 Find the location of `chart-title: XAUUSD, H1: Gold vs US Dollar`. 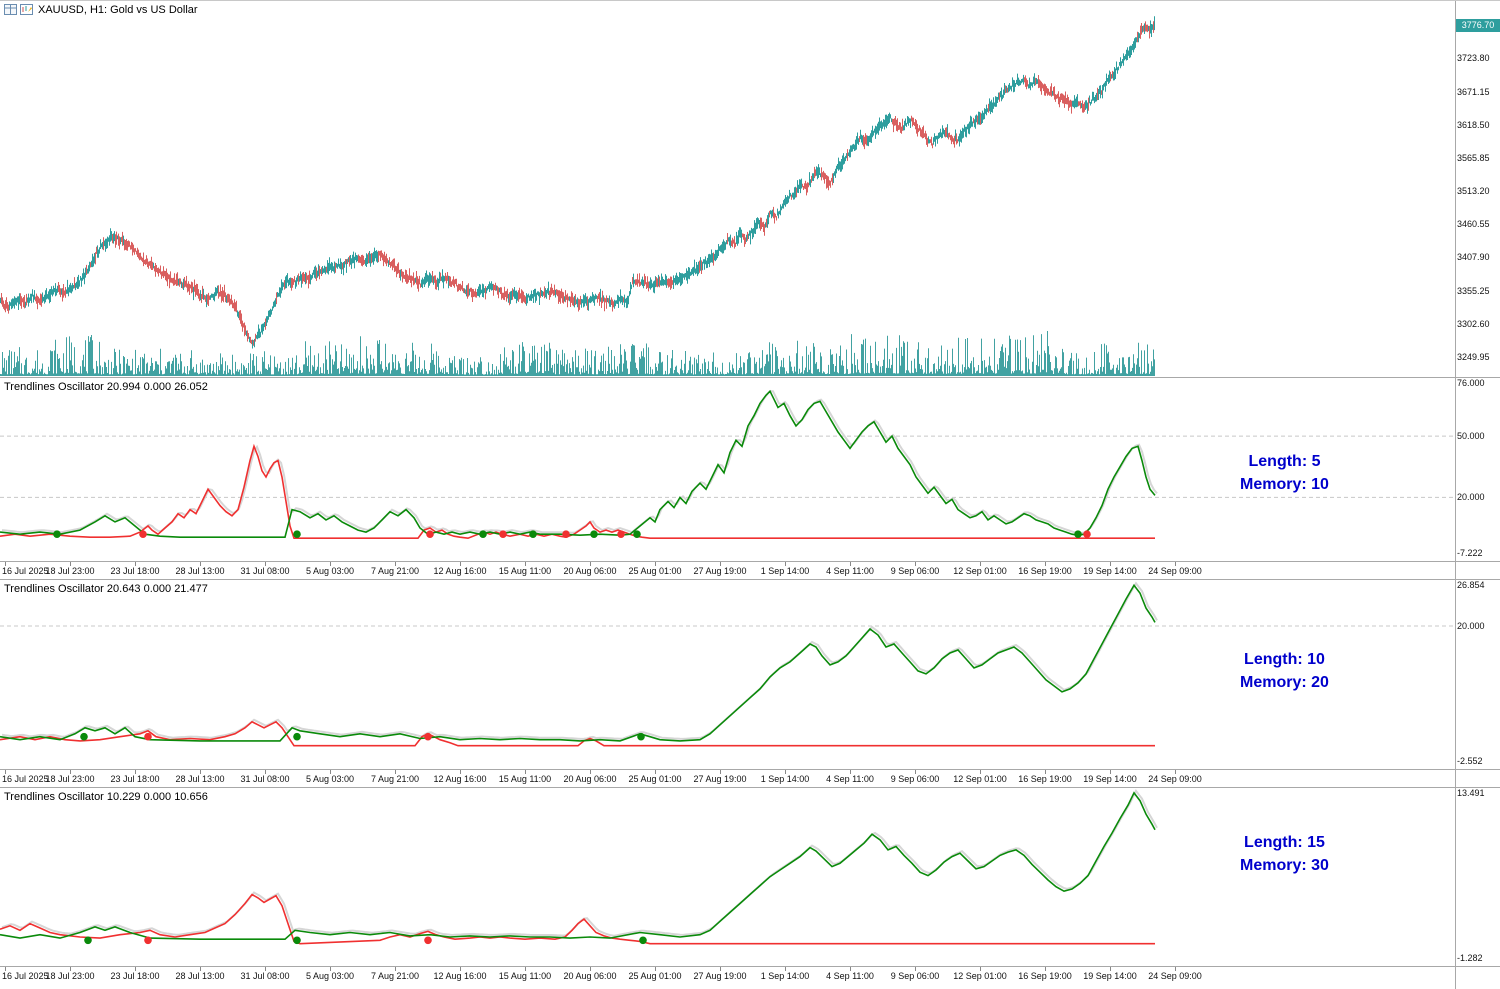

chart-title: XAUUSD, H1: Gold vs US Dollar is located at coordinates (118, 10).